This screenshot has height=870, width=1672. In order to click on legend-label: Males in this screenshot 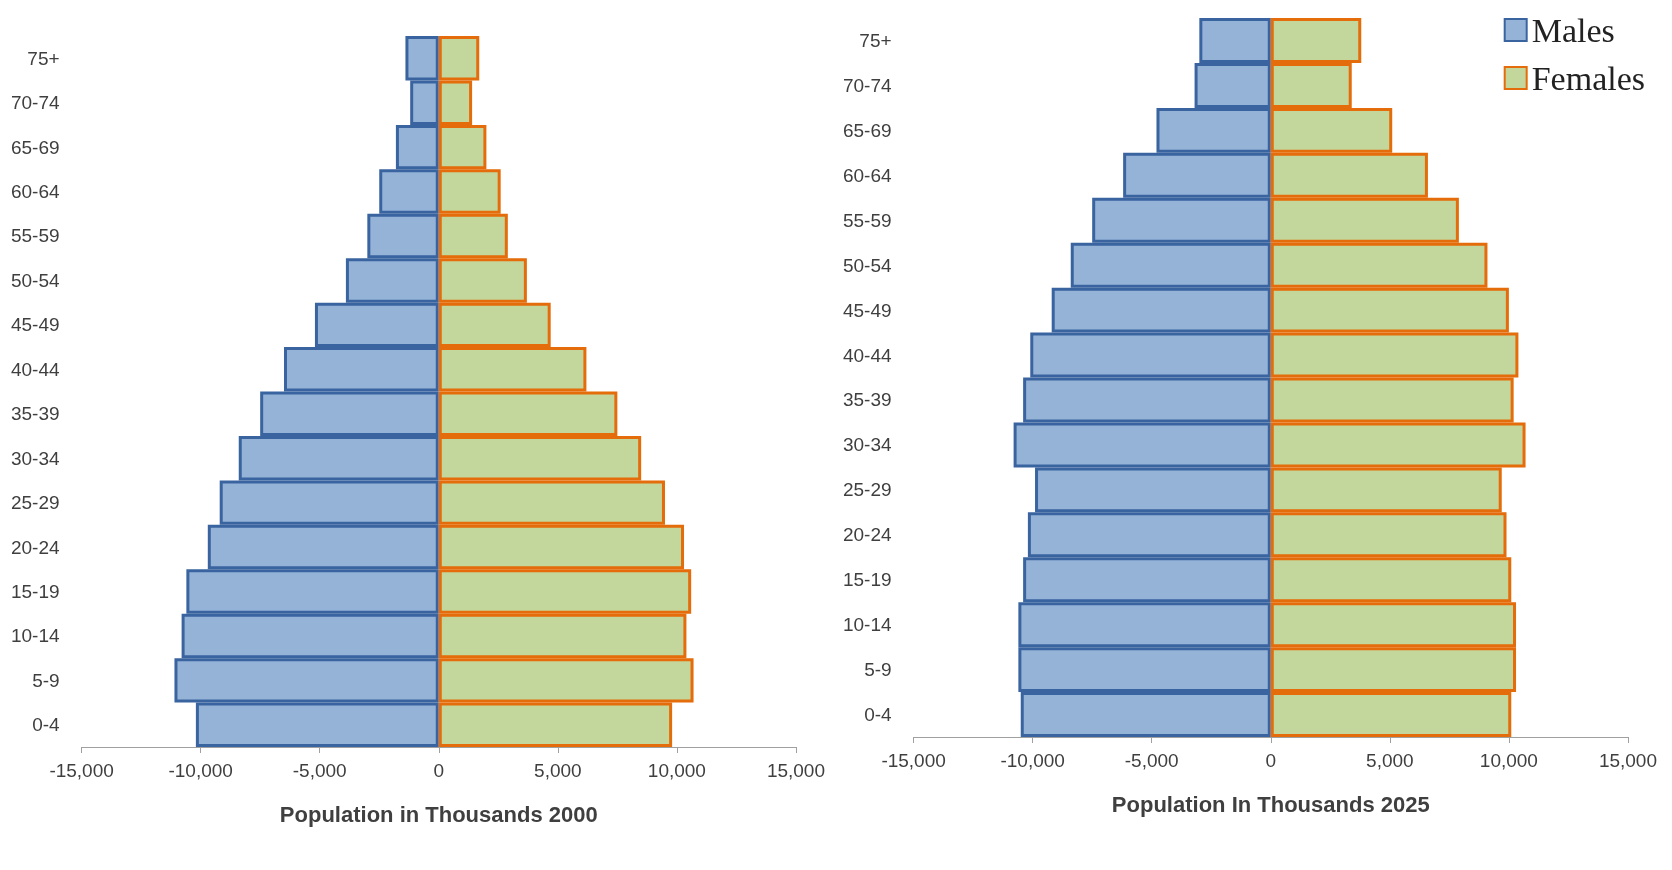, I will do `click(1573, 30)`.